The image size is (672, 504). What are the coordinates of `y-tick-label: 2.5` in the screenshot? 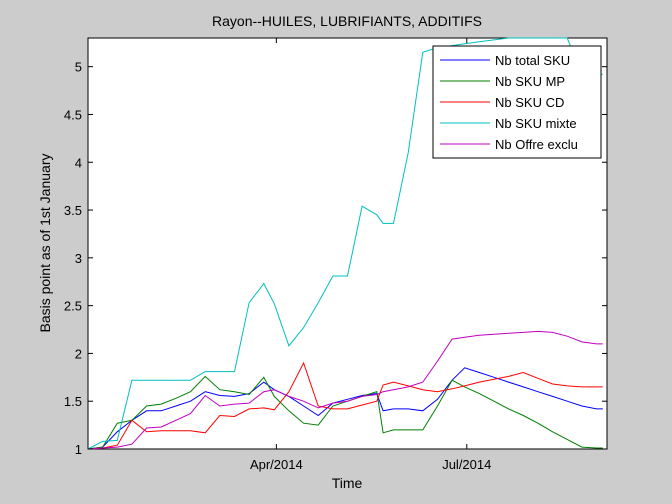 It's located at (73, 306).